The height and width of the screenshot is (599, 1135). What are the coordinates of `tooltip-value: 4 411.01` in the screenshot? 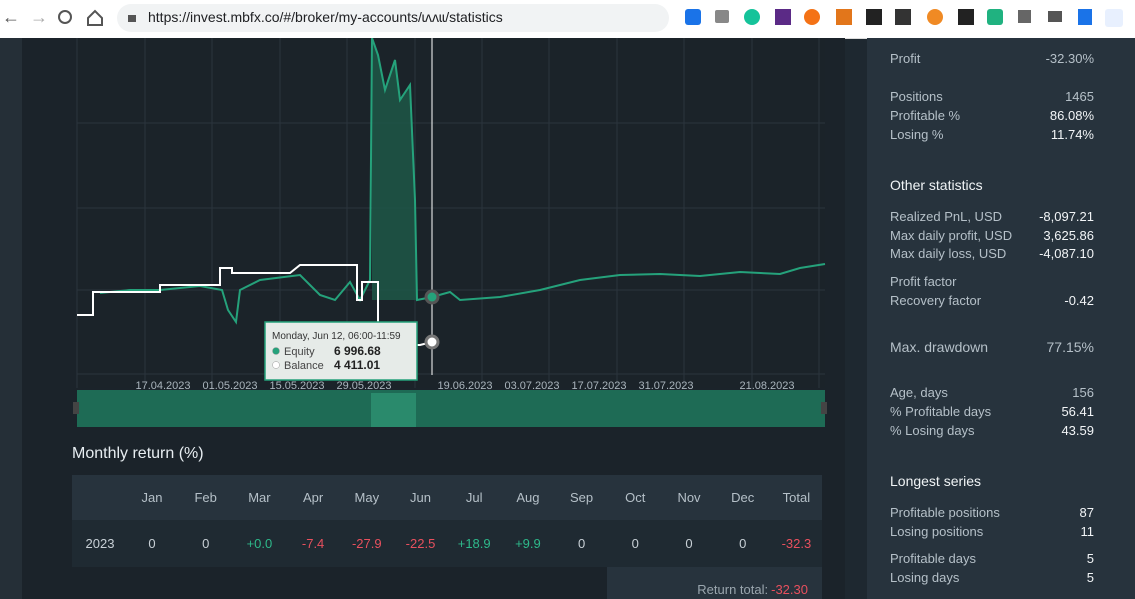 It's located at (357, 365).